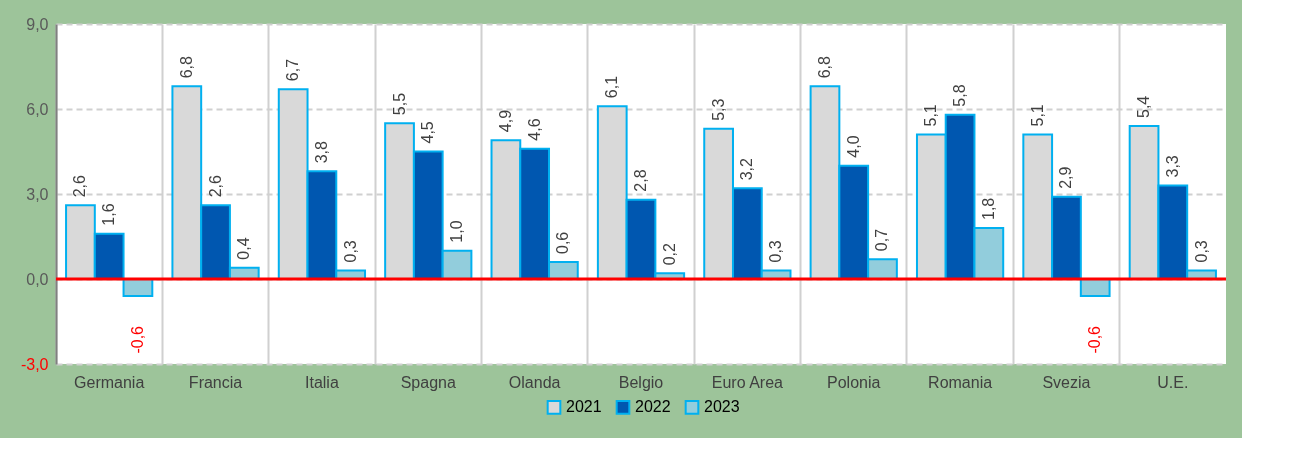 The width and height of the screenshot is (1303, 472). What do you see at coordinates (109, 382) in the screenshot?
I see `x-tick-label: Germania` at bounding box center [109, 382].